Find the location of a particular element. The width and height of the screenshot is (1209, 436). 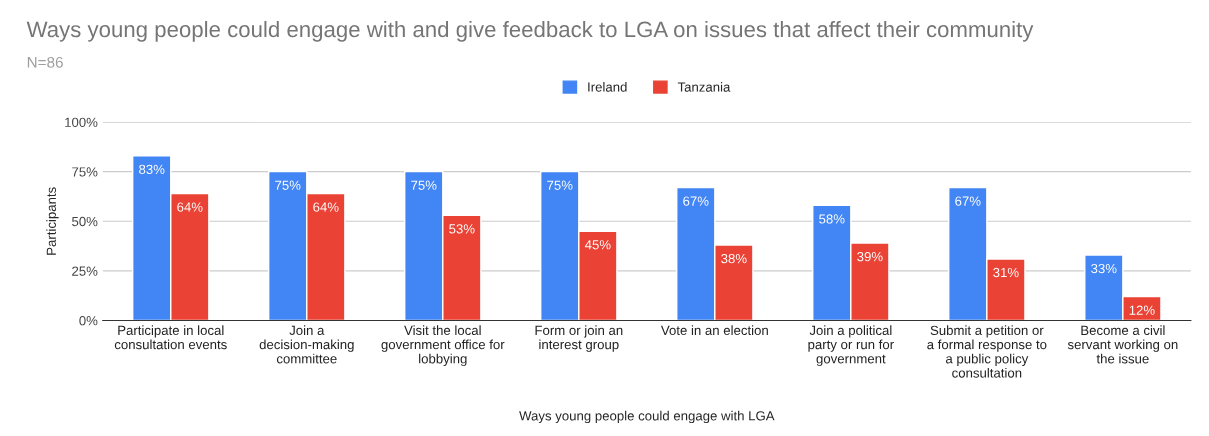

legend-label: Tanzania is located at coordinates (704, 87).